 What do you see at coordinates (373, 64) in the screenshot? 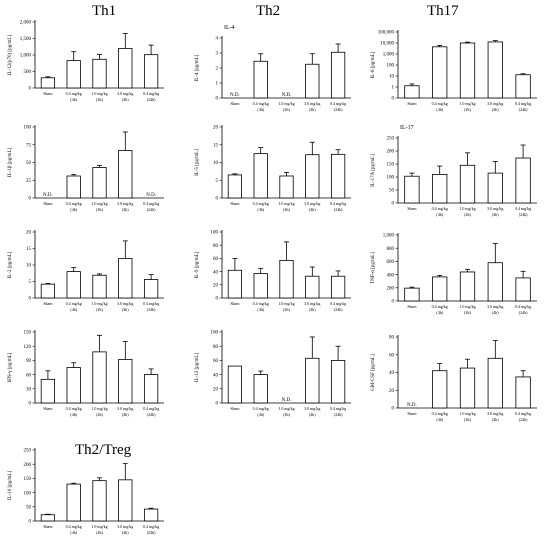
I see `y-axis-label: IL-6 [pg/mL]` at bounding box center [373, 64].